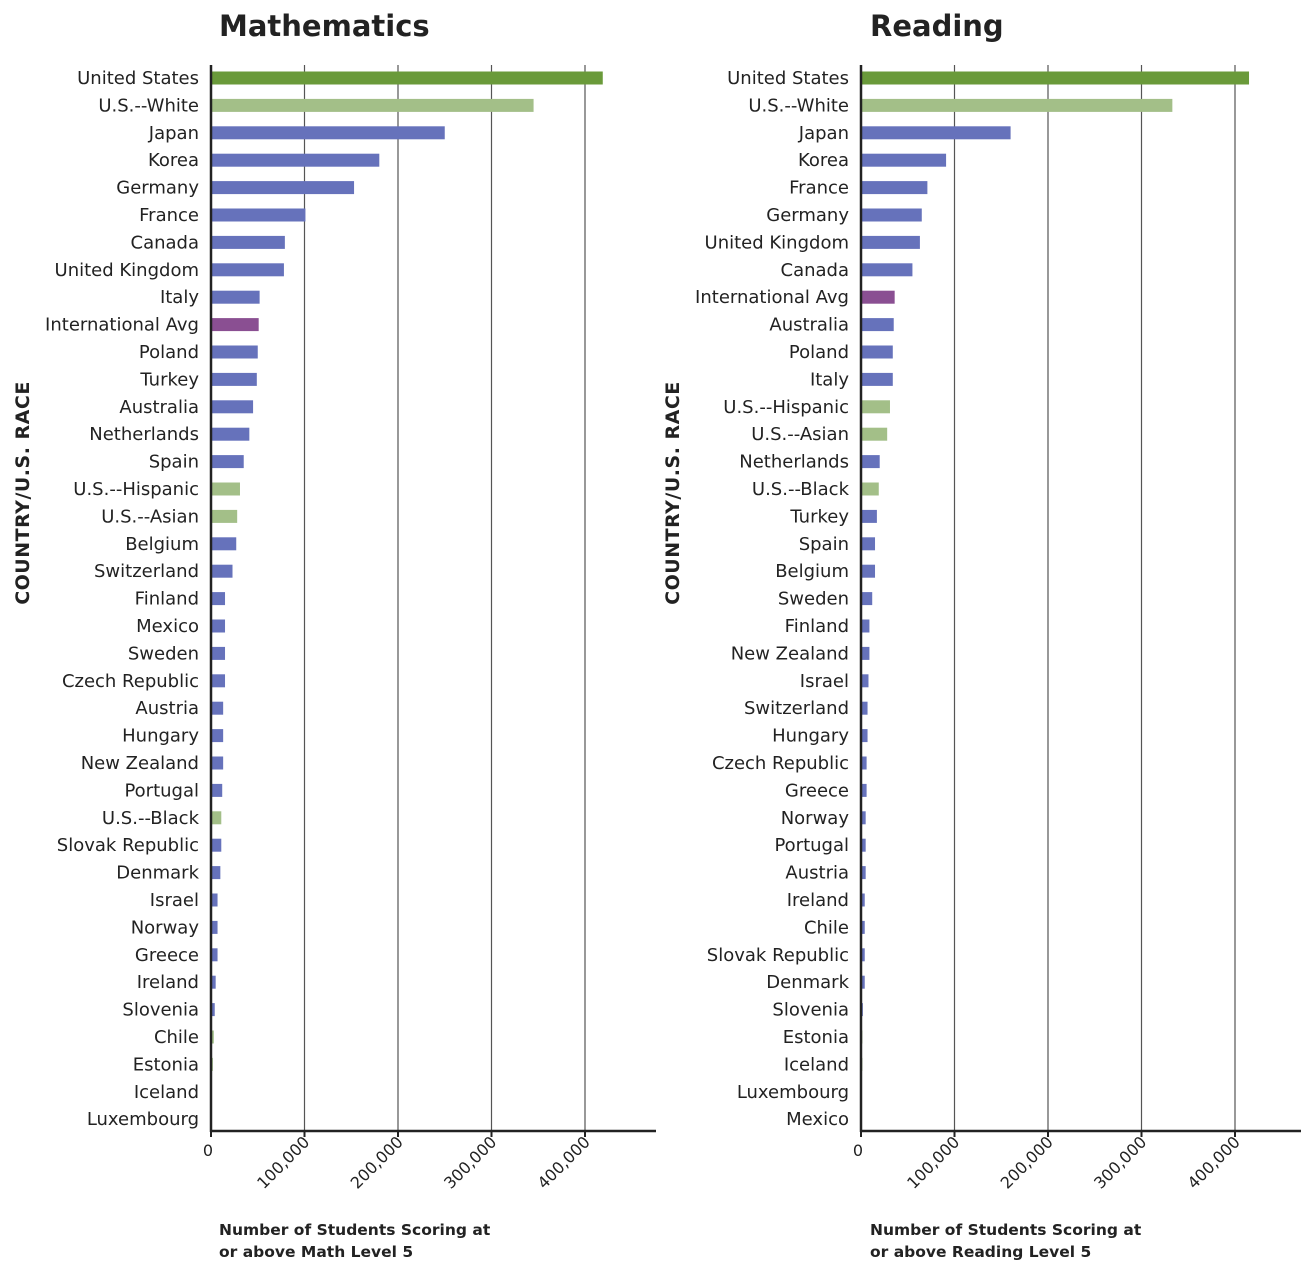  Describe the element at coordinates (817, 790) in the screenshot. I see `category-label: Greece` at that location.